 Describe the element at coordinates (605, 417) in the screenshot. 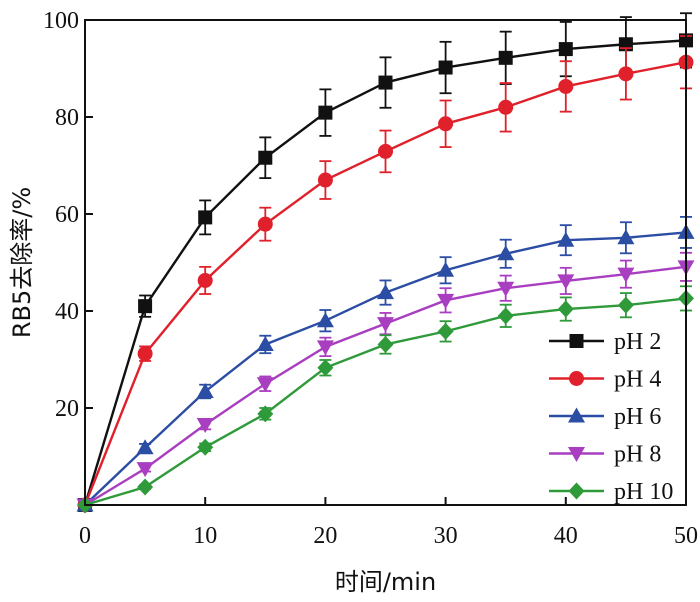

I see `legend-item-2: pH 6` at that location.